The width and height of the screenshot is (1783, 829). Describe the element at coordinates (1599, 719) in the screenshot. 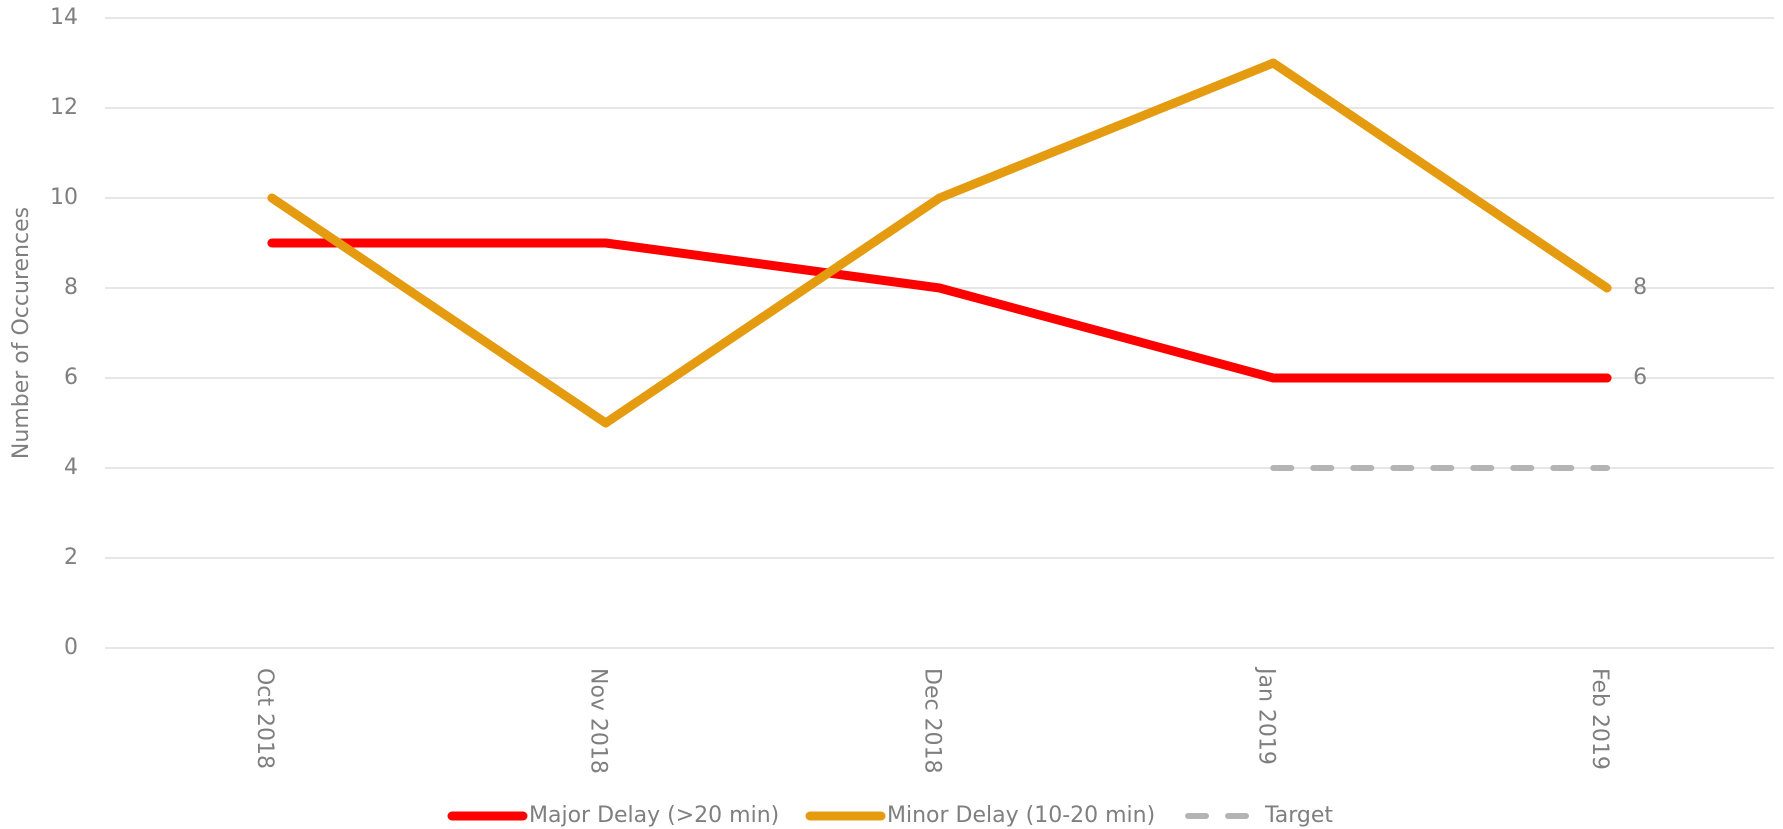

I see `x-tick-label: Feb 2019` at that location.